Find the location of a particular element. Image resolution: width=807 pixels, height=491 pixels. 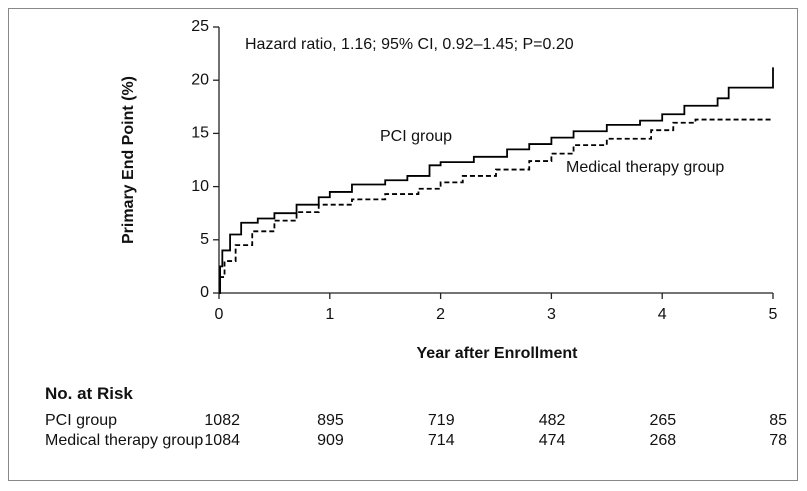

x-tick-label: 3 is located at coordinates (551, 314).